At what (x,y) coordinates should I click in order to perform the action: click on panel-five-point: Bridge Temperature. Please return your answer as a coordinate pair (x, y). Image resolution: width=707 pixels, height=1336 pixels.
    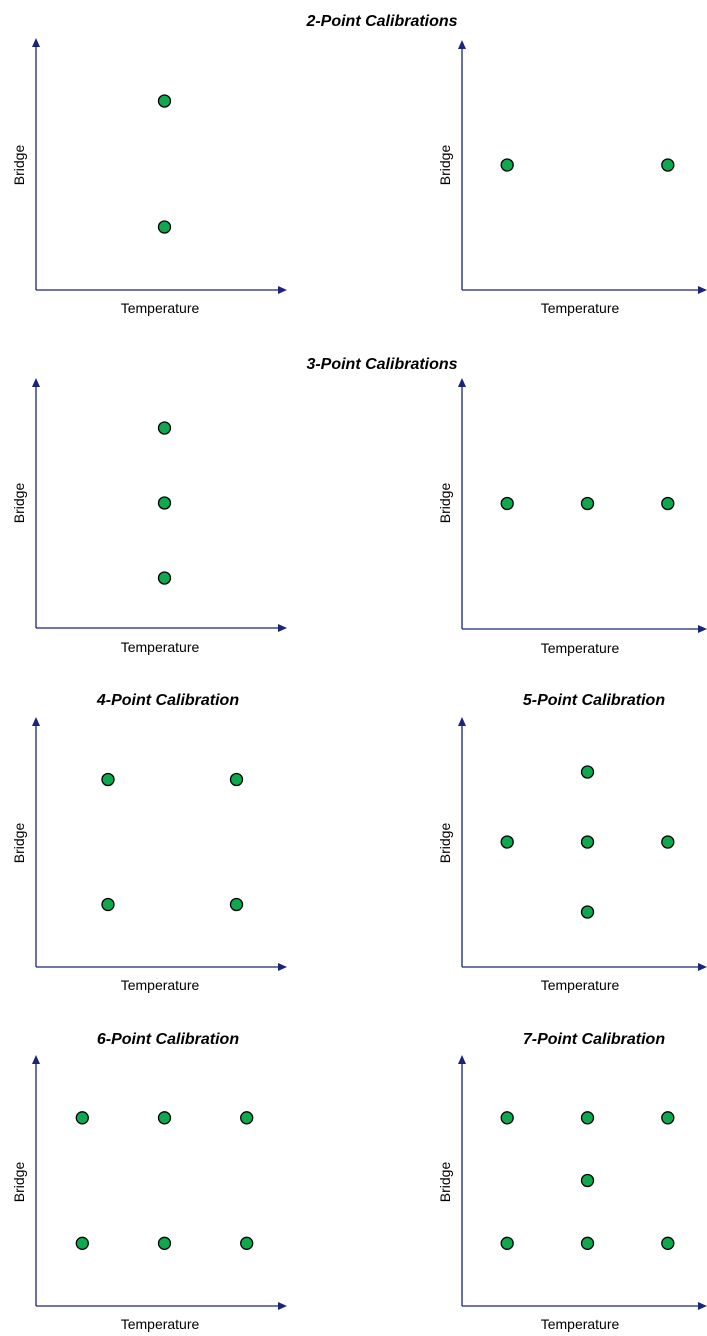
    Looking at the image, I should click on (572, 855).